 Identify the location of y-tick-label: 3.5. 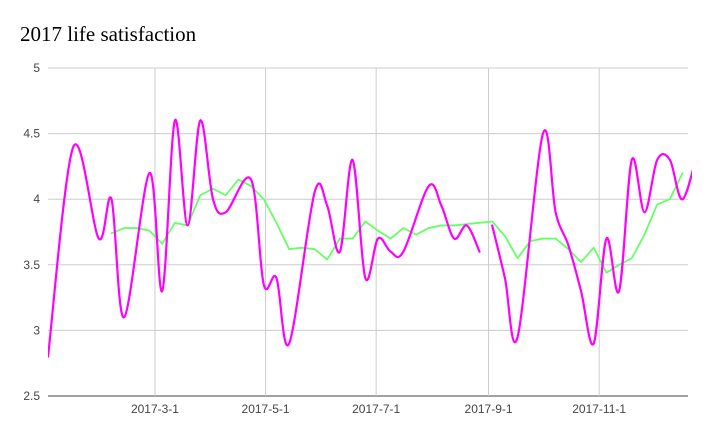
(31, 265).